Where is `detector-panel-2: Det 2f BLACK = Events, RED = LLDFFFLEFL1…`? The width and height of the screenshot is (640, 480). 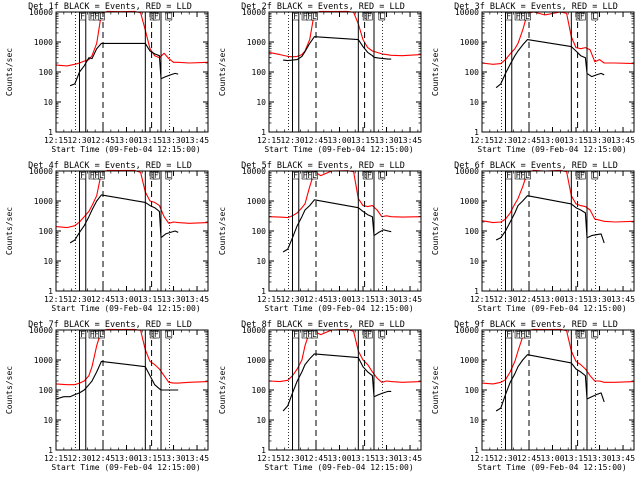
detector-panel-2: Det 2f BLACK = Events, RED = LLDFFFLEFL1… is located at coordinates (320, 78).